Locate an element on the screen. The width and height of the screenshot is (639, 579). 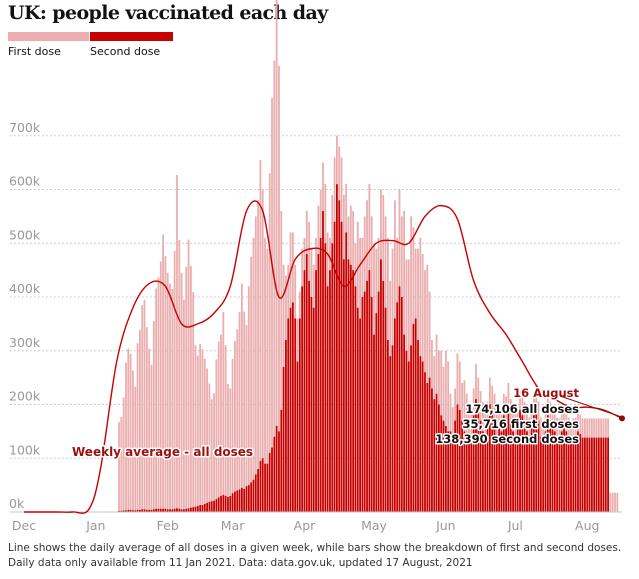
x-tick-label: Aug is located at coordinates (587, 525).